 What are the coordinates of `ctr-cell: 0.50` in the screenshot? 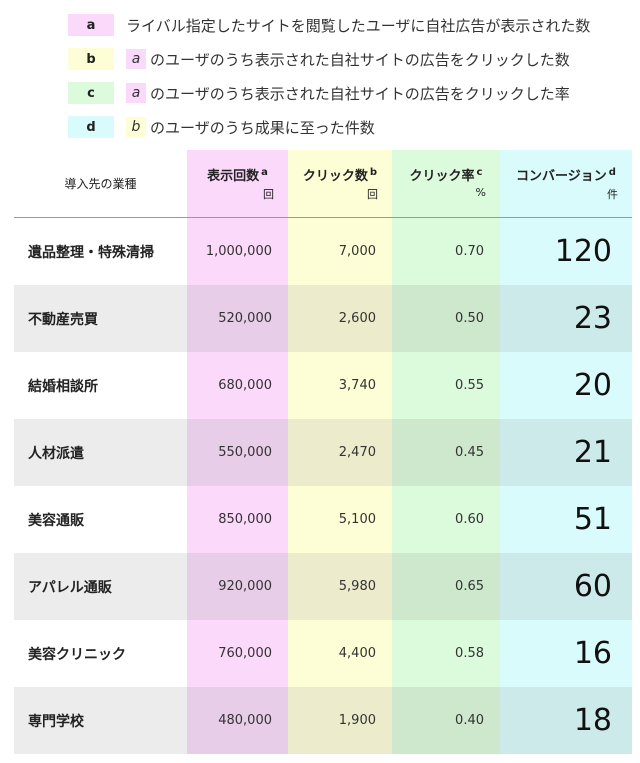 It's located at (446, 318).